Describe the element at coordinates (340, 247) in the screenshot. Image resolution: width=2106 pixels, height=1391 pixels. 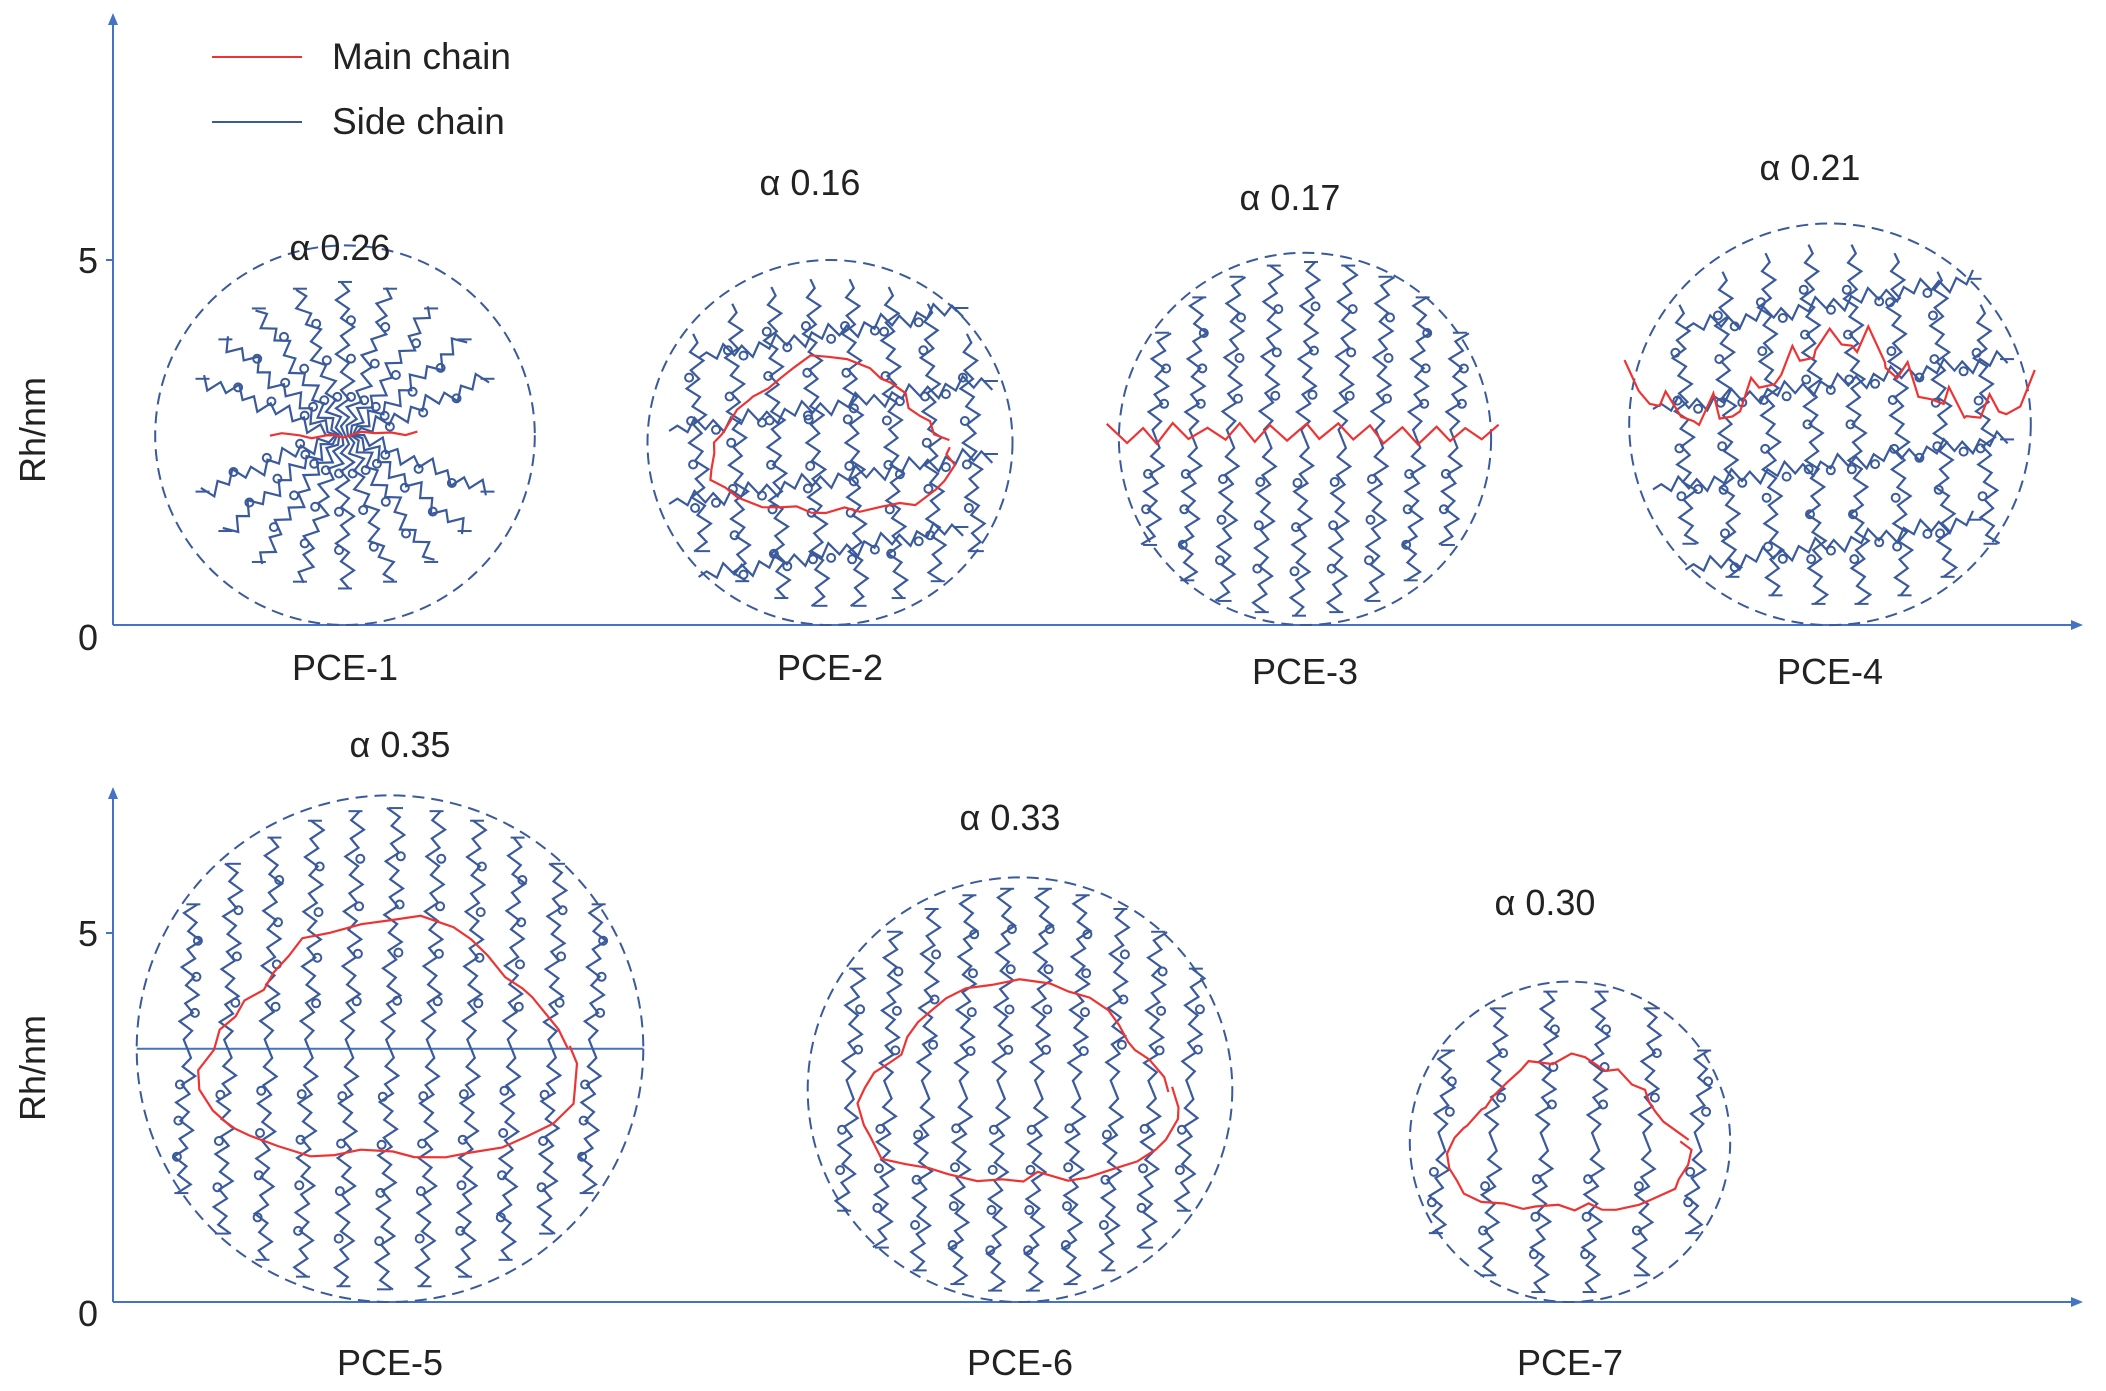
I see `molecule-alpha-label: α 0.26` at that location.